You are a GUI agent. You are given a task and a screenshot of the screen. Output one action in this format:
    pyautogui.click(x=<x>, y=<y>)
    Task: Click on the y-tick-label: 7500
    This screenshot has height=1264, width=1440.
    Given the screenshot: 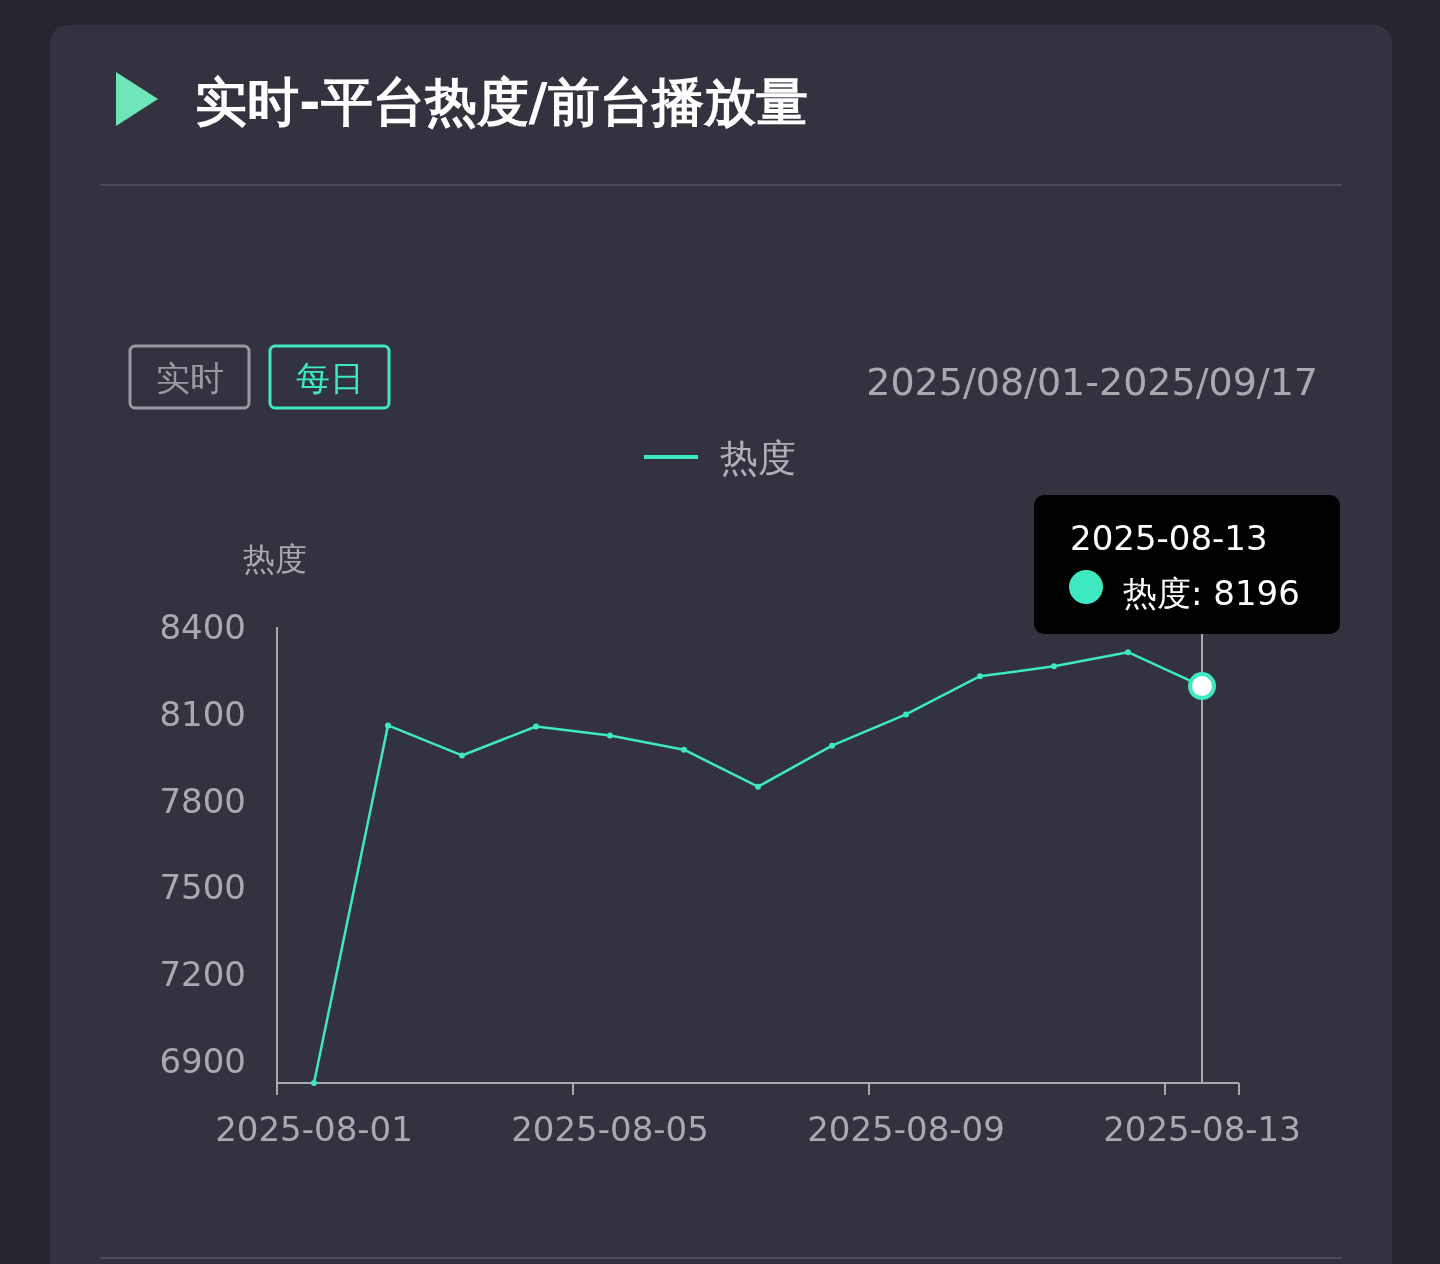 What is the action you would take?
    pyautogui.click(x=202, y=887)
    